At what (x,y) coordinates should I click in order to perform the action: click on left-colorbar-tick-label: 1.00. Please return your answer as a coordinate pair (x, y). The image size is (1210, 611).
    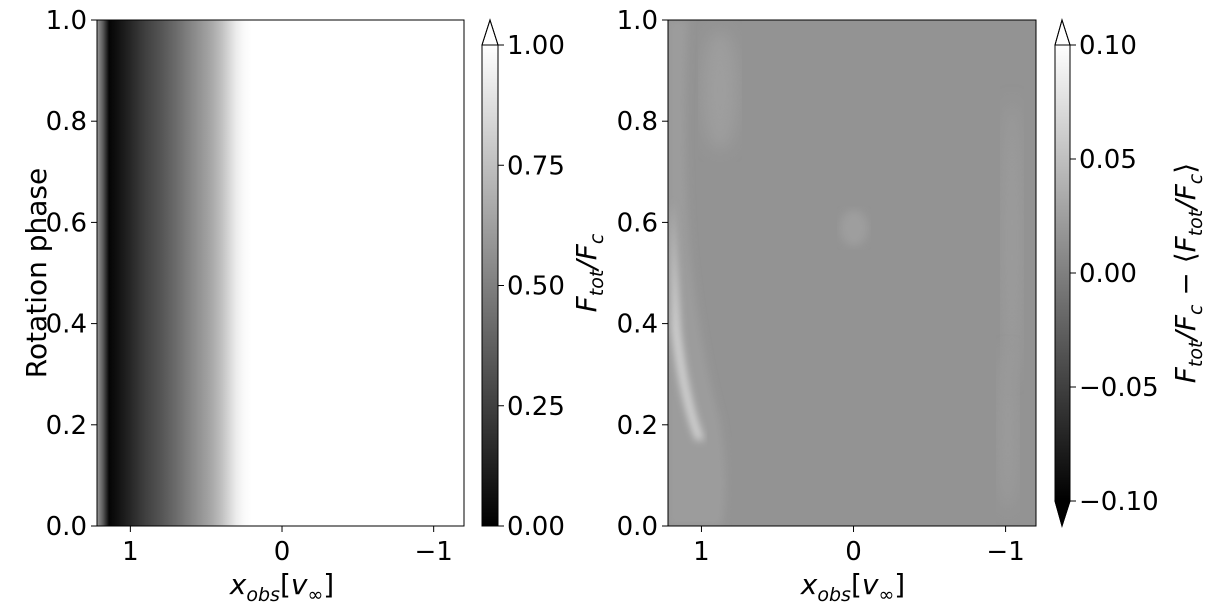
    Looking at the image, I should click on (536, 46).